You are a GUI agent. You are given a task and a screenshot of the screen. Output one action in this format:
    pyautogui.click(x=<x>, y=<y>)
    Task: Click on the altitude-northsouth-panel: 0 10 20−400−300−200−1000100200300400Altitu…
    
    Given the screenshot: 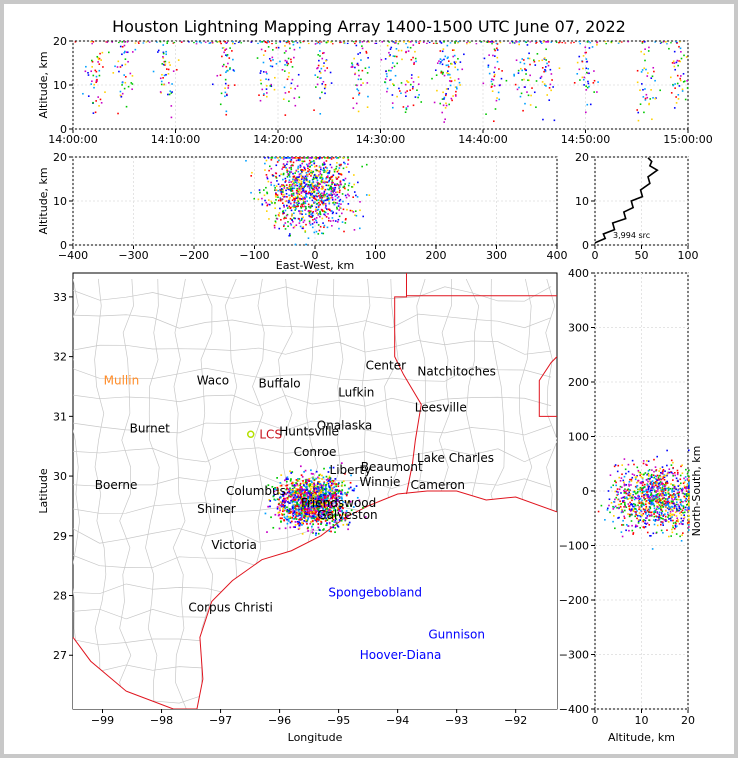 What is the action you would take?
    pyautogui.click(x=631, y=505)
    